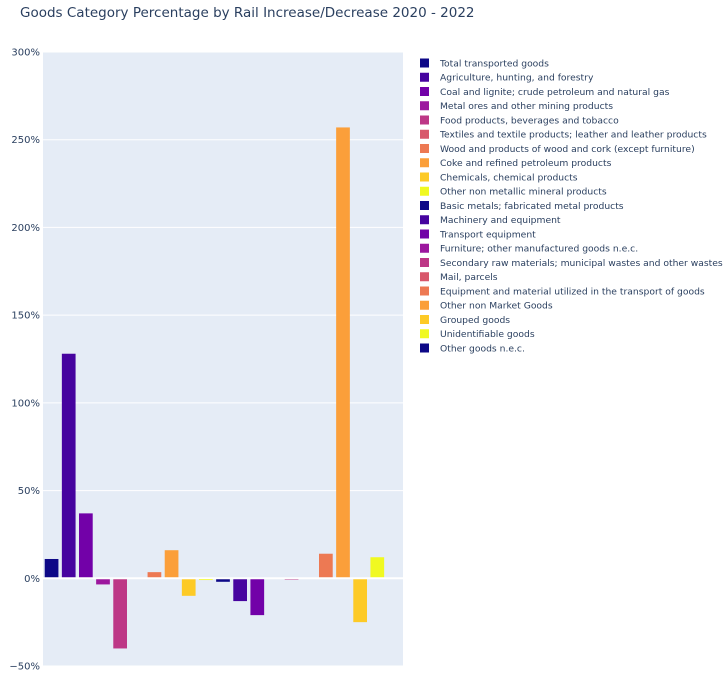 This screenshot has height=700, width=727. What do you see at coordinates (482, 348) in the screenshot?
I see `legend-label: Other goods n.e.c.` at bounding box center [482, 348].